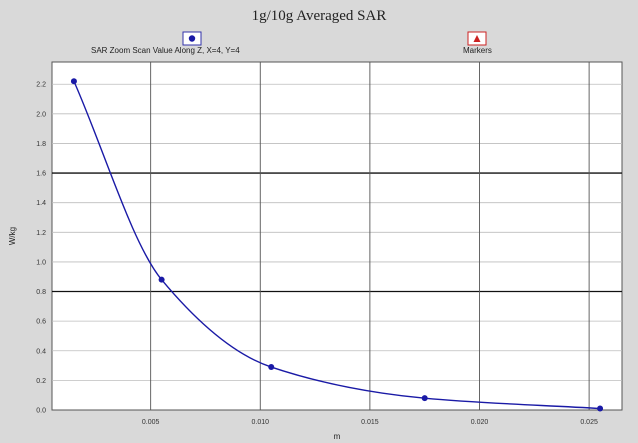 This screenshot has width=638, height=443. What do you see at coordinates (192, 38) in the screenshot?
I see `legend-series-marker` at bounding box center [192, 38].